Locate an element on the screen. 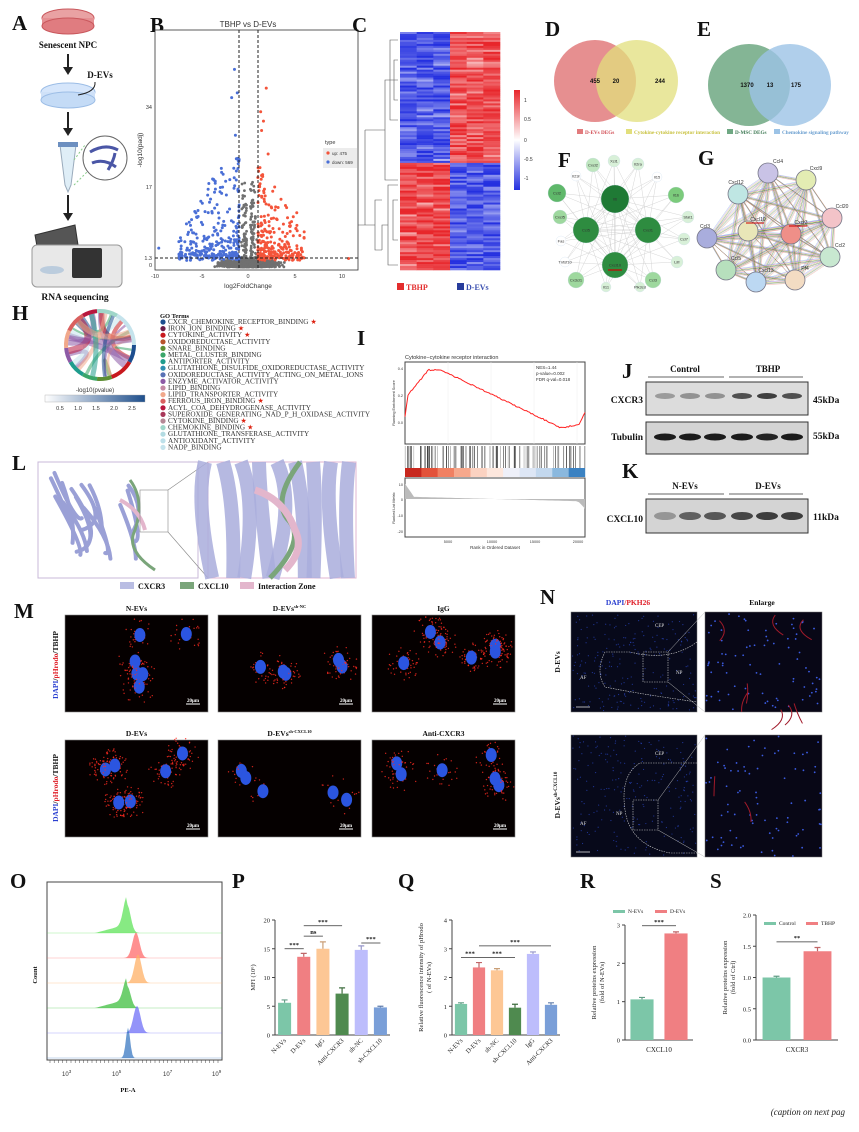  network-node-label: Cxcl10 is located at coordinates (615, 265).